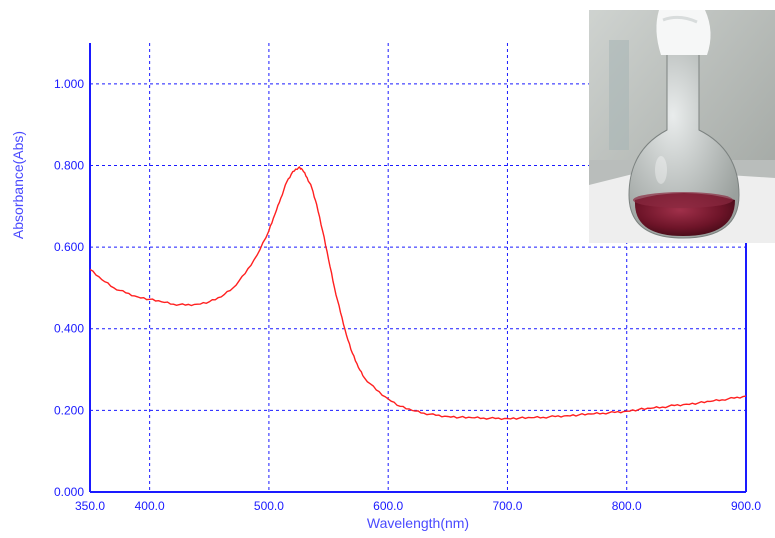  I want to click on y-tick-label: 0.600, so click(69, 247).